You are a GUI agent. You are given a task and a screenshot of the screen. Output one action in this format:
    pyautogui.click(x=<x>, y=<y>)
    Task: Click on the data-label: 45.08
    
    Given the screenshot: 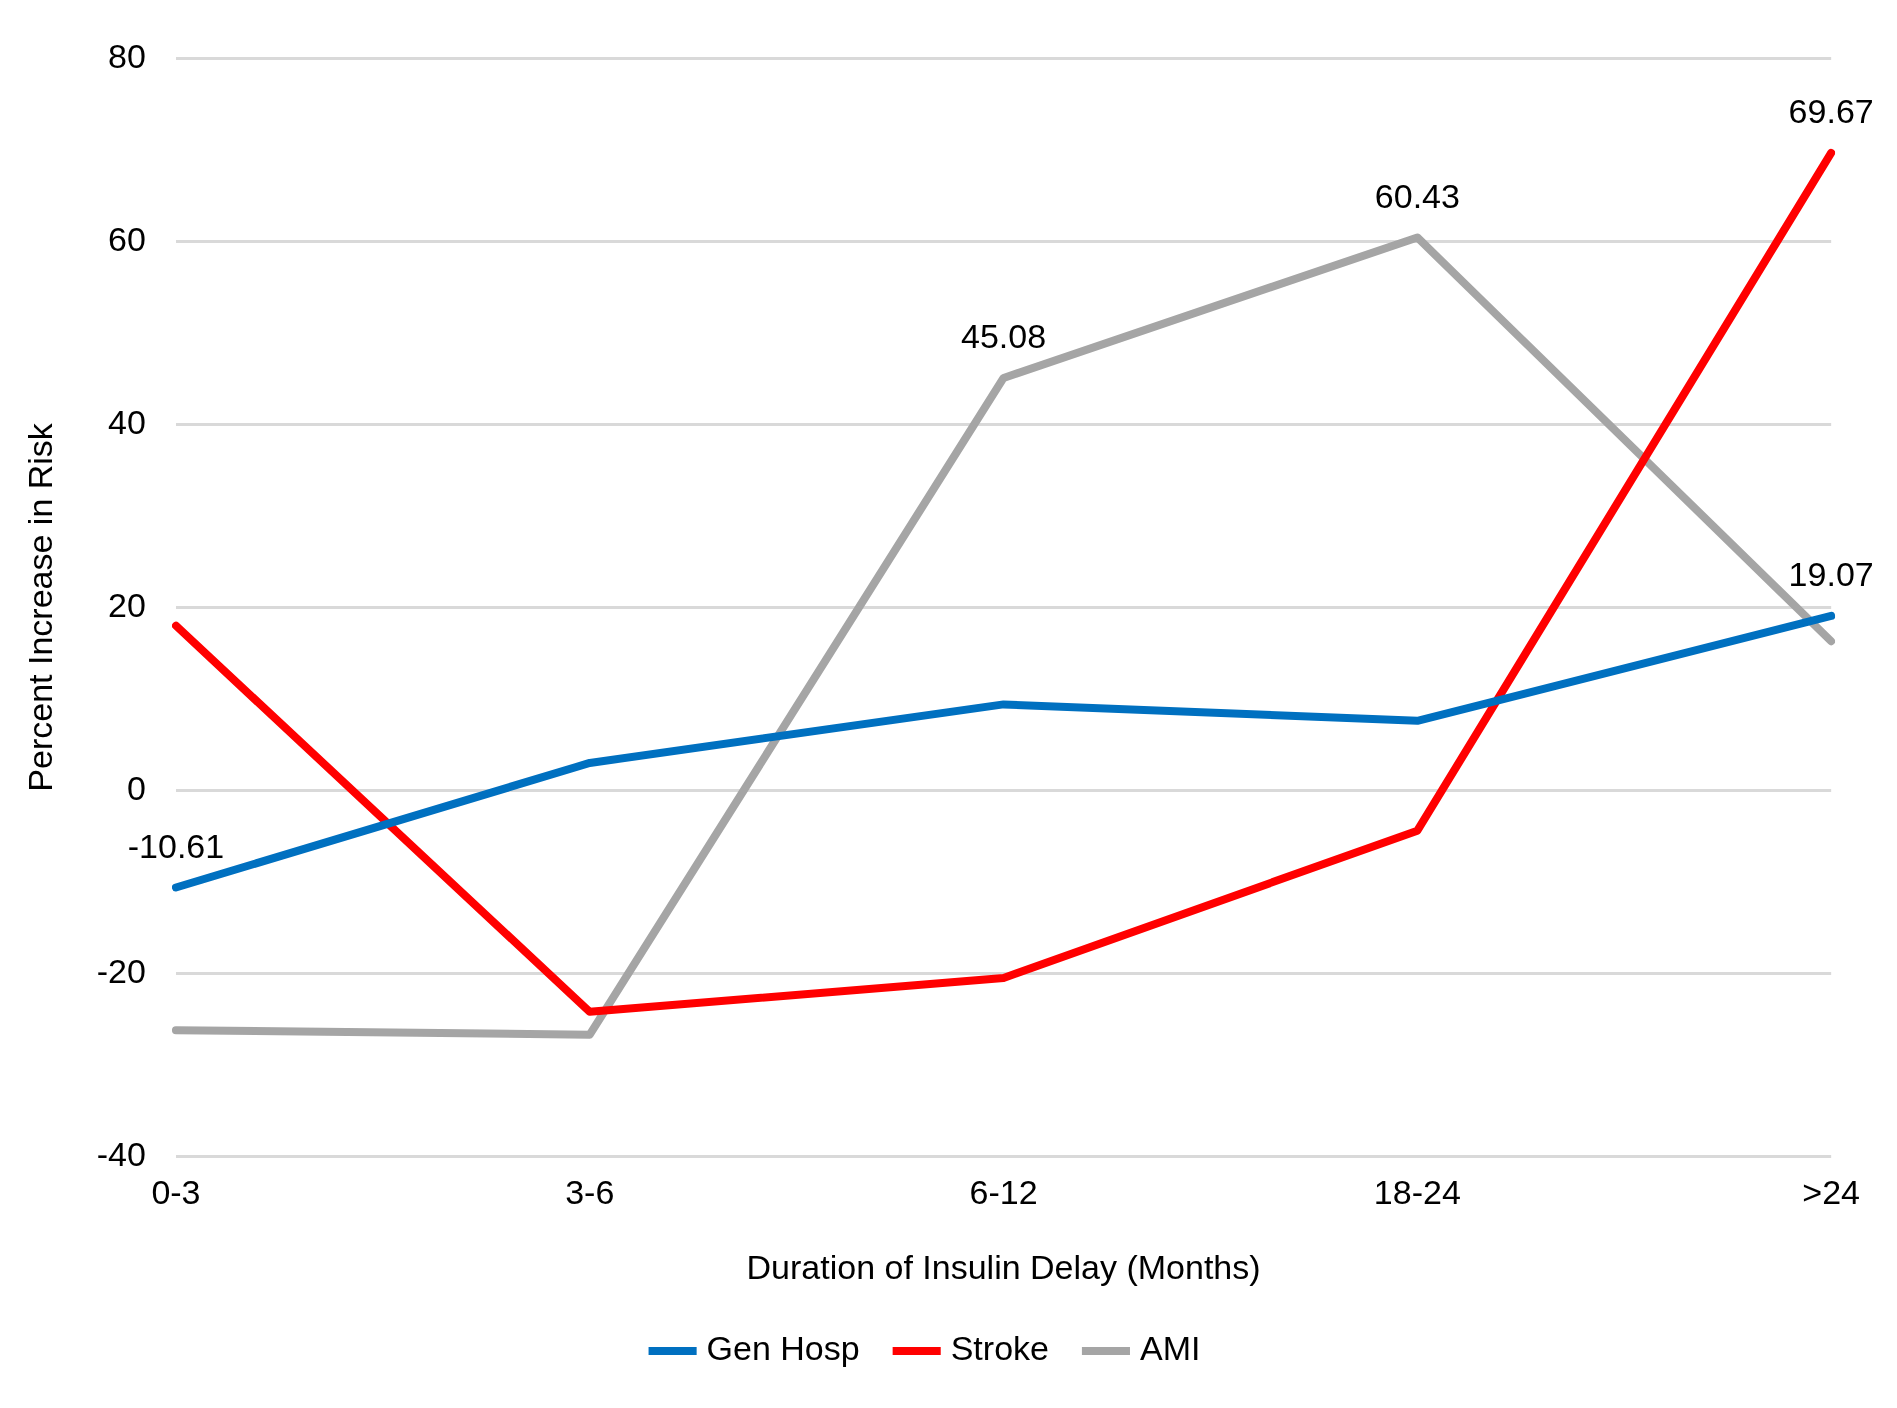 What is the action you would take?
    pyautogui.click(x=1004, y=336)
    